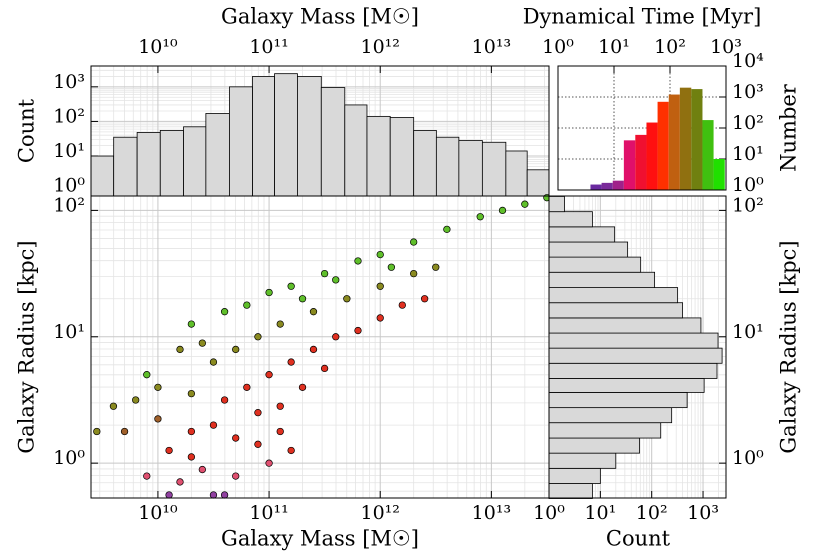  What do you see at coordinates (27, 130) in the screenshot?
I see `y-axis-label: Count` at bounding box center [27, 130].